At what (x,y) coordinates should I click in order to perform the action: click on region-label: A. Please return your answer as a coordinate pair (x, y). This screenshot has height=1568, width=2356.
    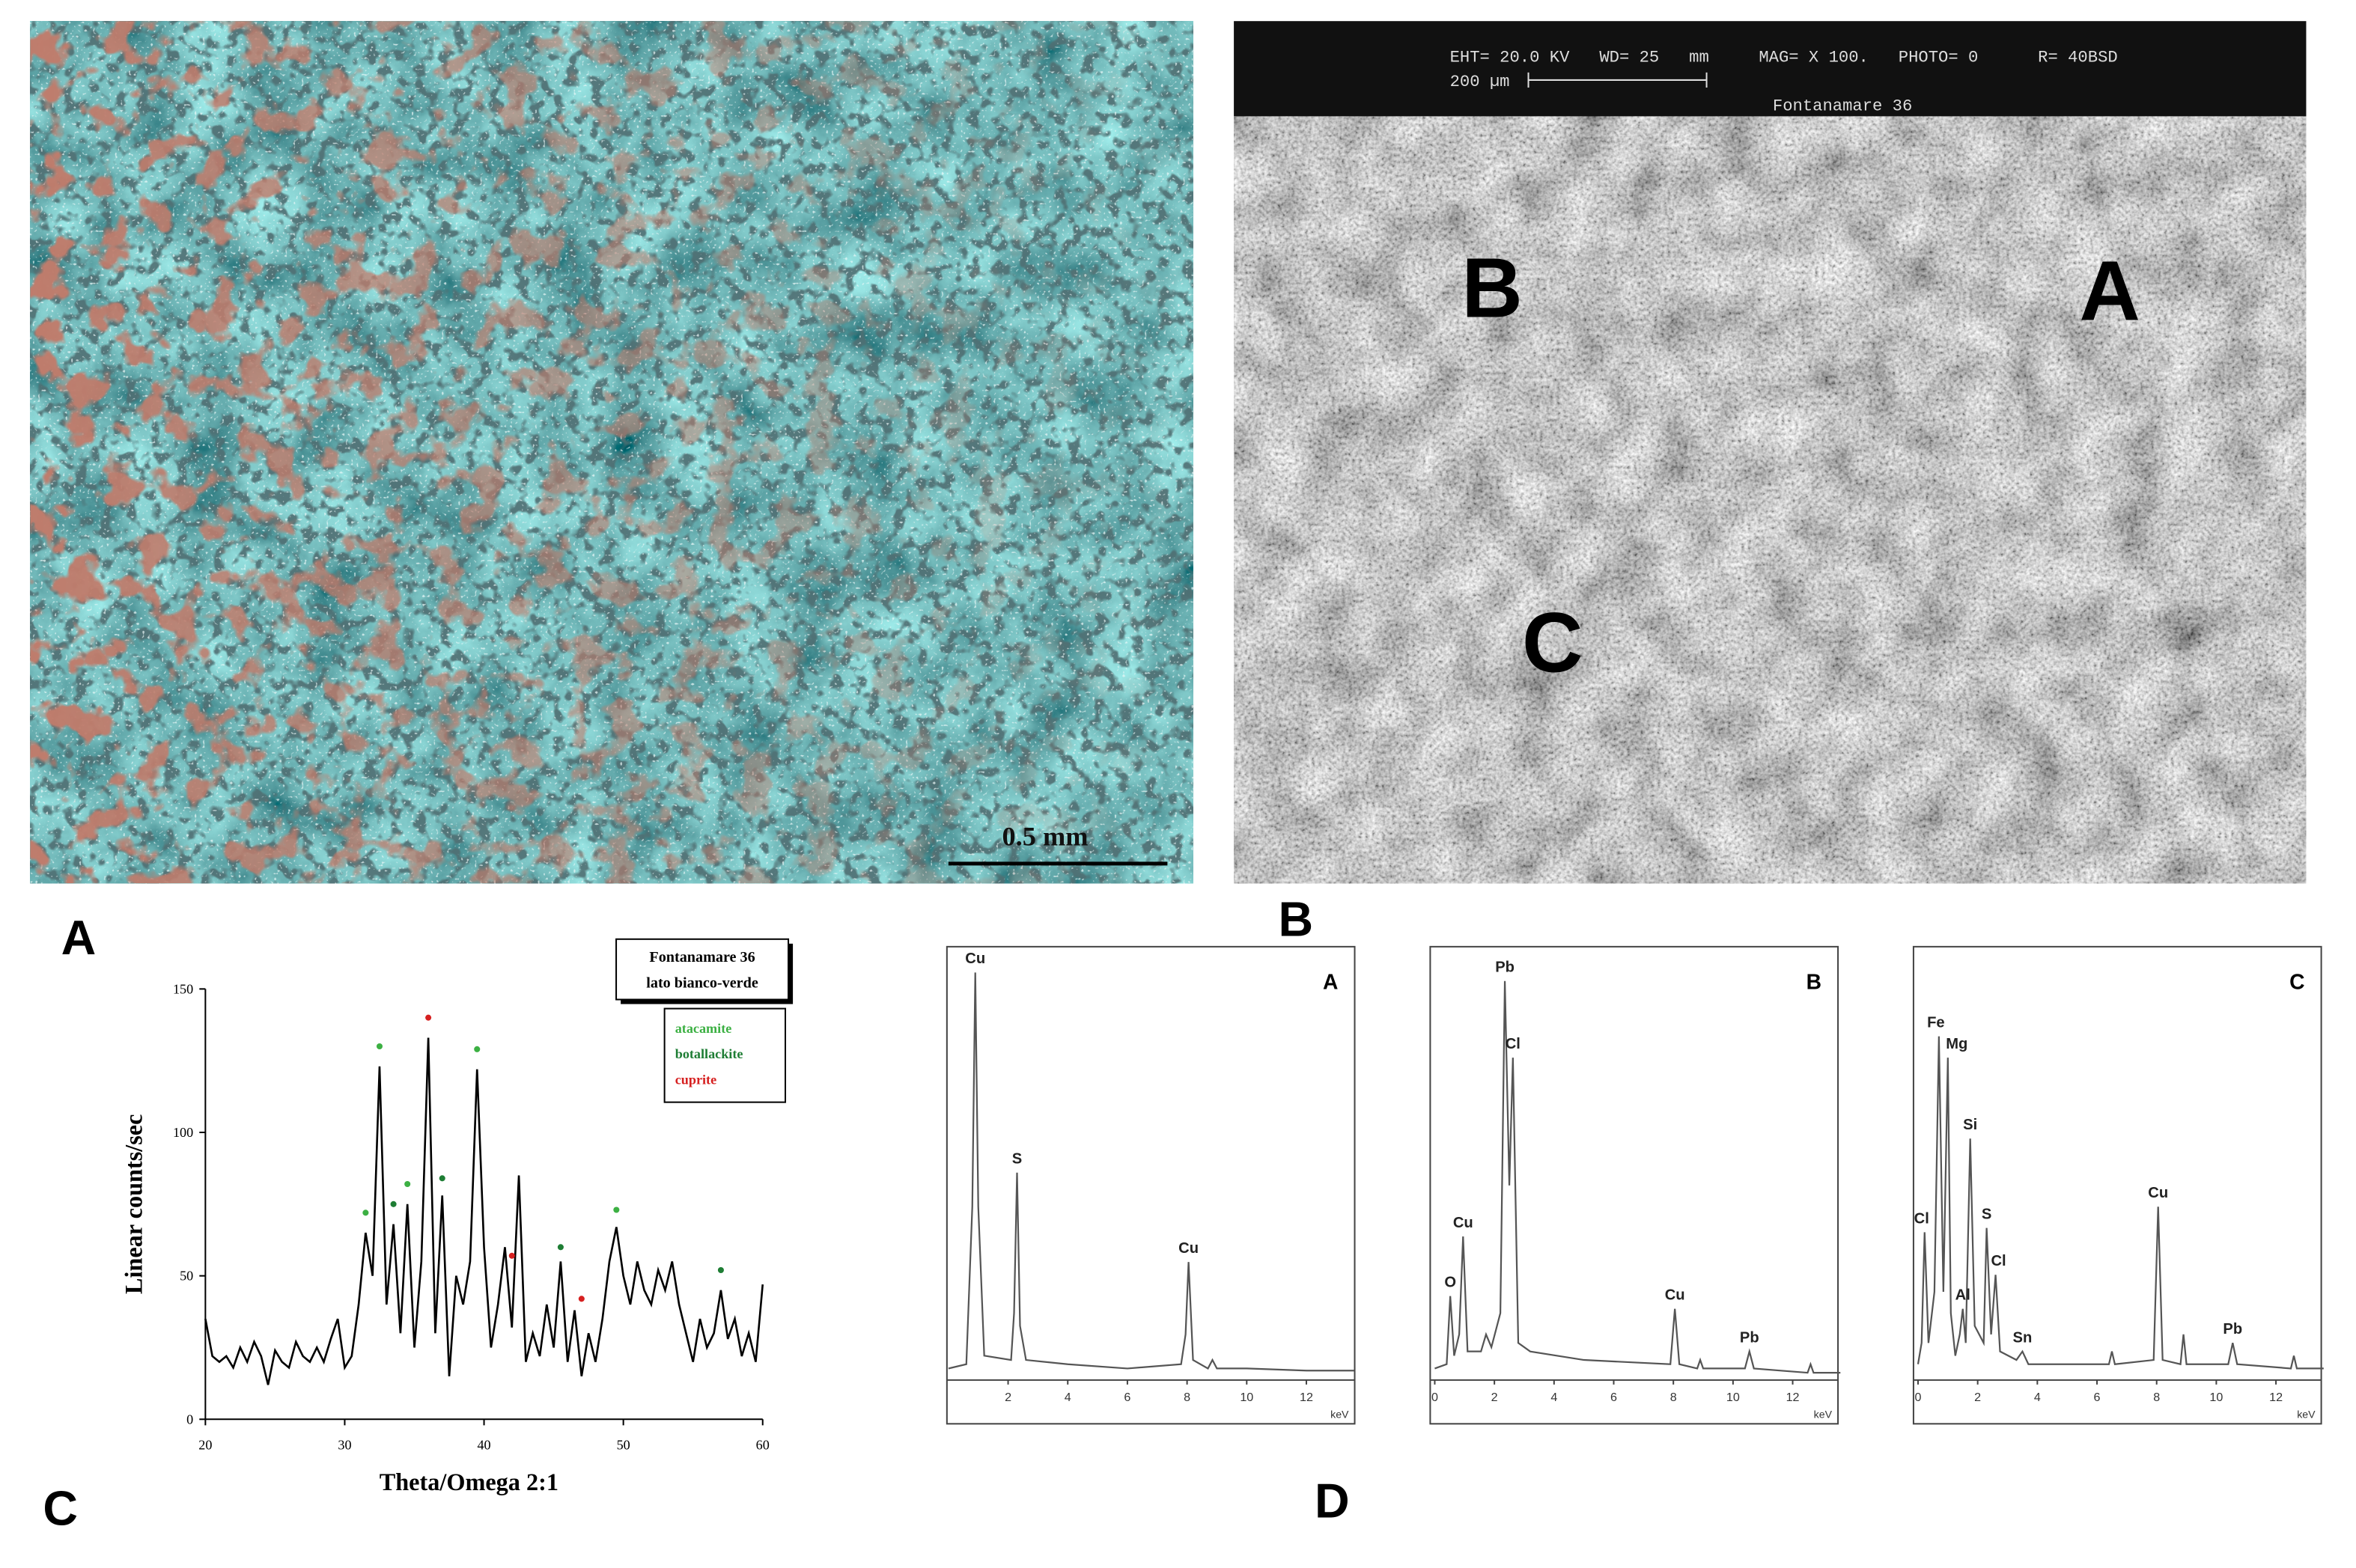
    Looking at the image, I should click on (2110, 291).